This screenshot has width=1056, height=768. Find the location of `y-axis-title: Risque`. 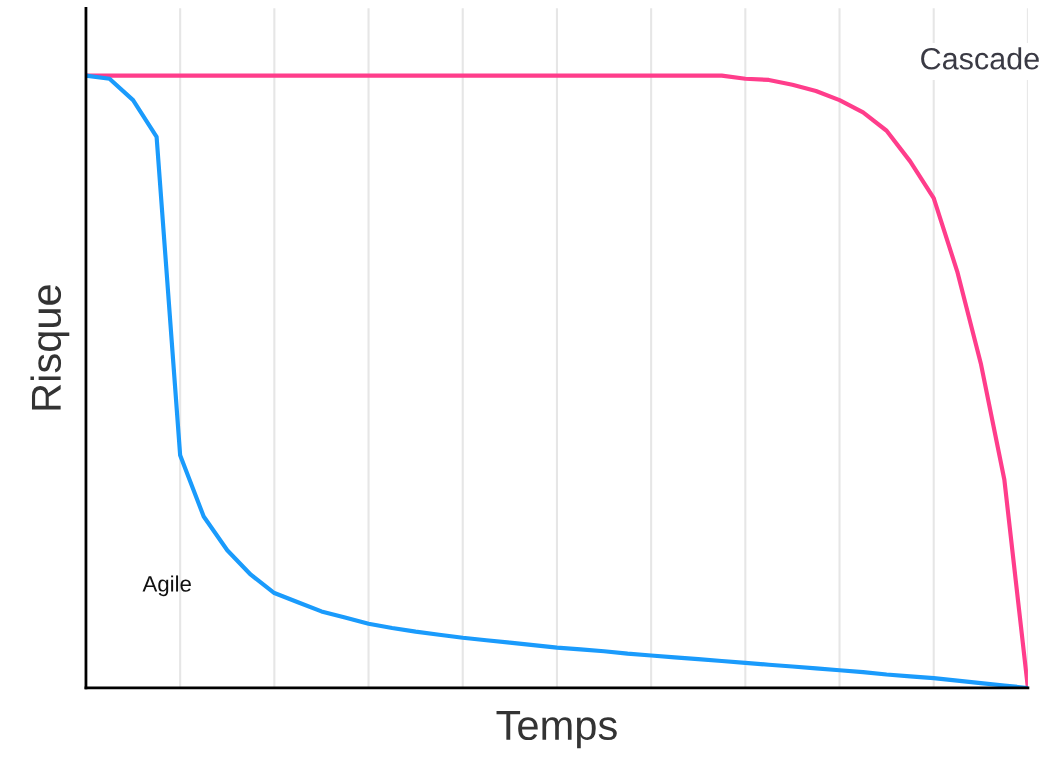

y-axis-title: Risque is located at coordinates (50, 347).